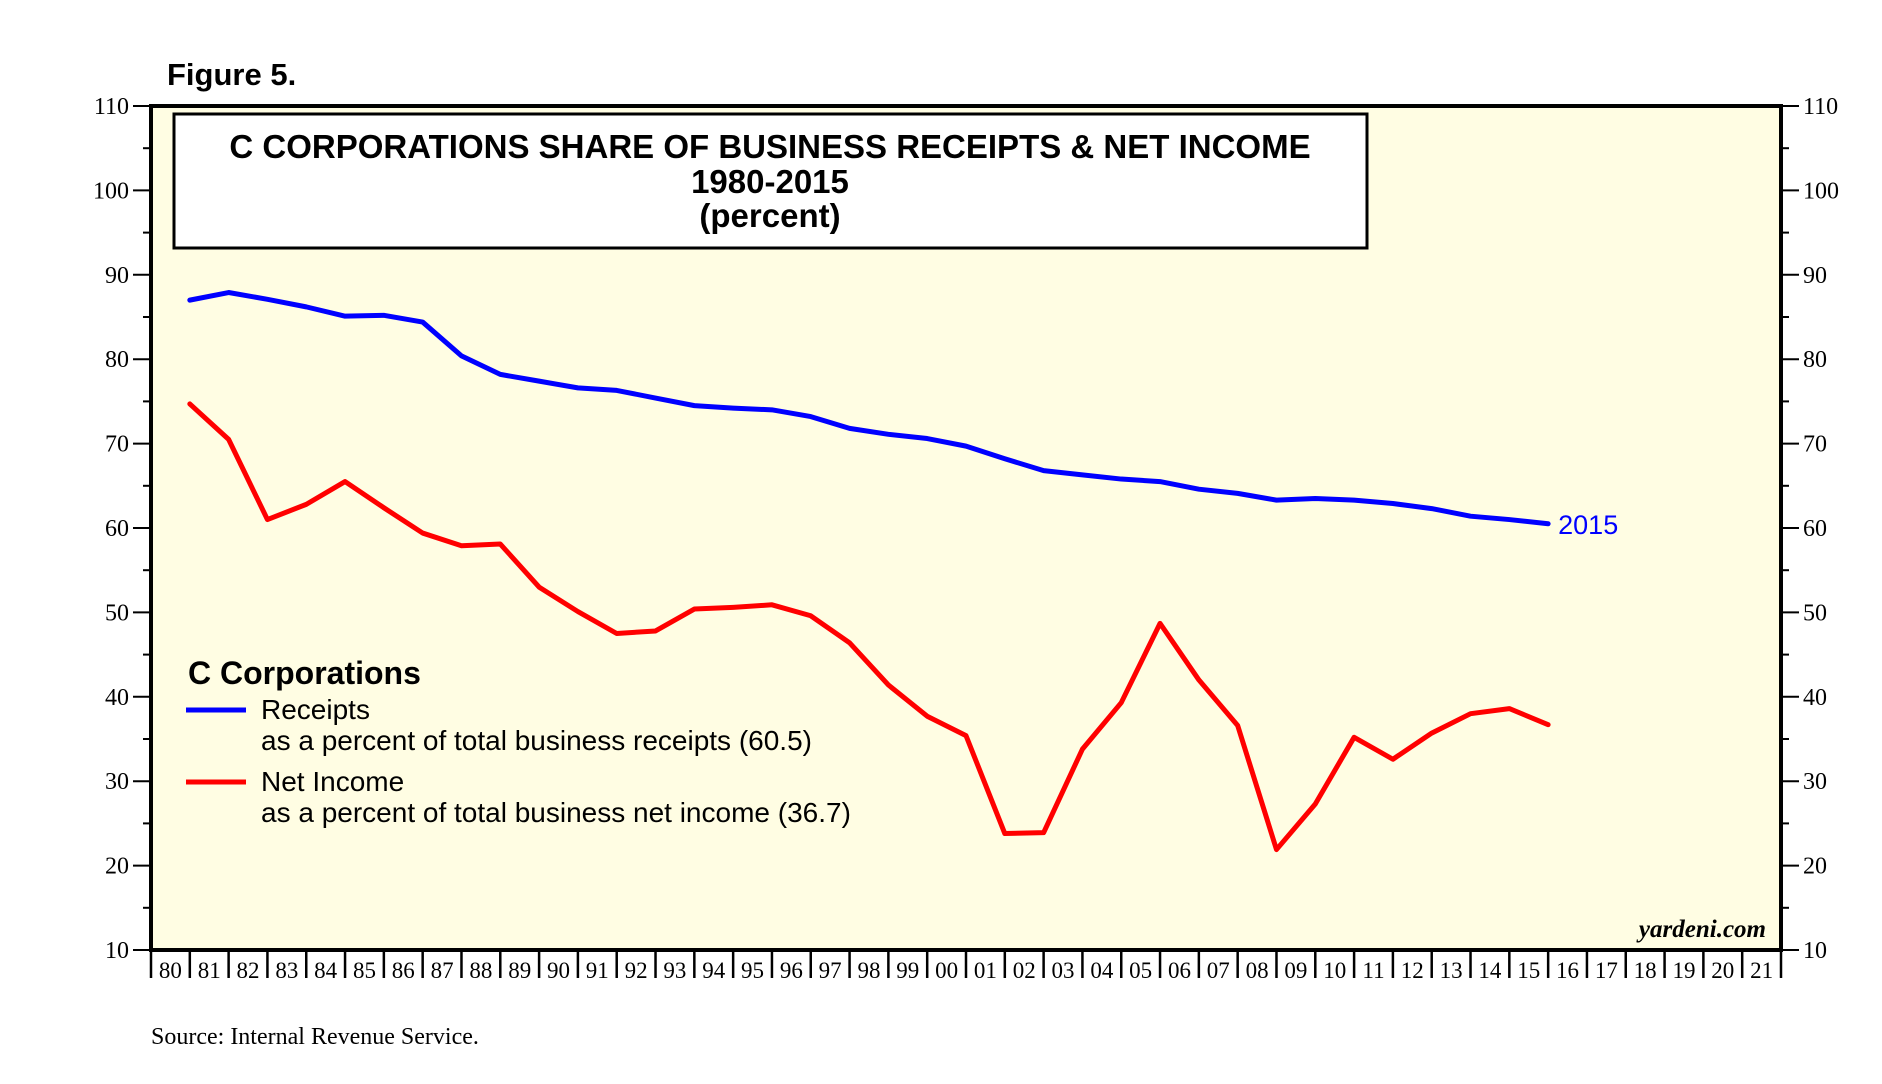  What do you see at coordinates (1024, 970) in the screenshot?
I see `x-tick-label: 02` at bounding box center [1024, 970].